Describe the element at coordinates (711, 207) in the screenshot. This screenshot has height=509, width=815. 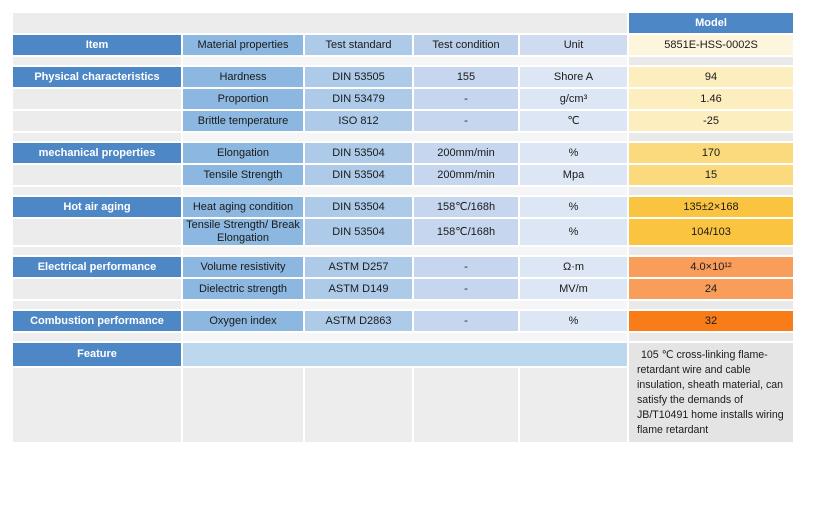
I see `cell-value: 135±2×168` at that location.